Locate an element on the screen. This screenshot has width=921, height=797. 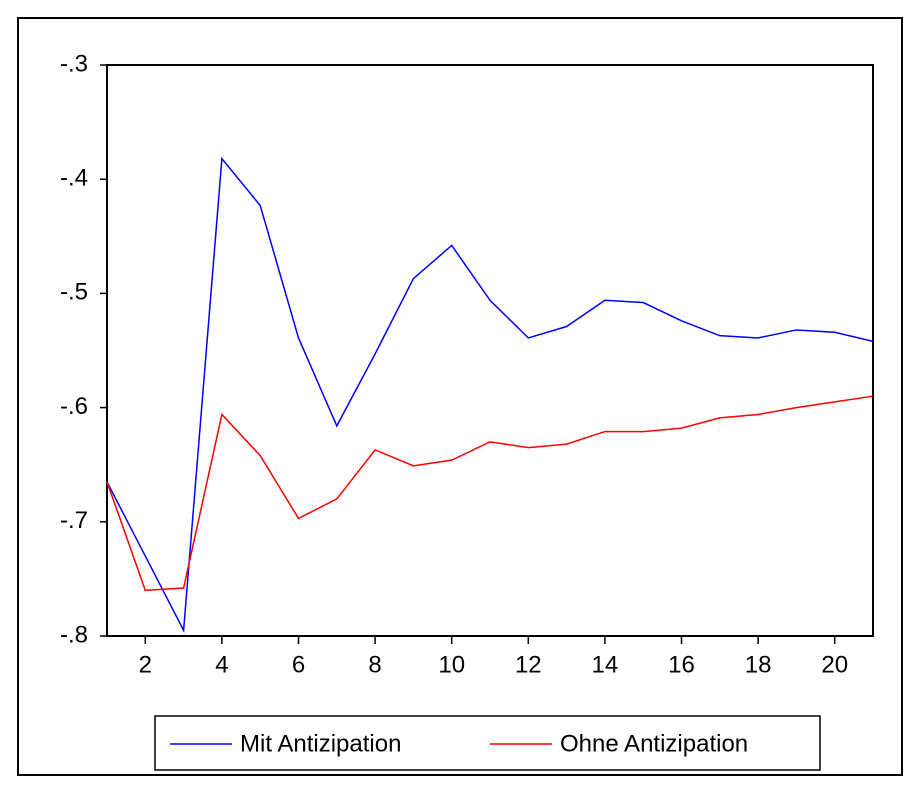
y-tick-label: -.3 is located at coordinates (74, 63).